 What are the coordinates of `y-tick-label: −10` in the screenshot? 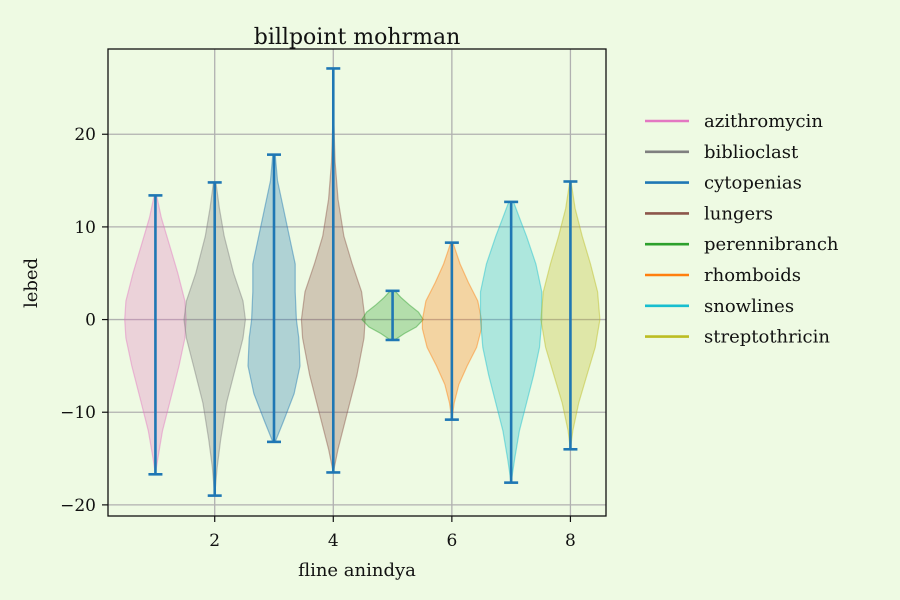 It's located at (78, 413).